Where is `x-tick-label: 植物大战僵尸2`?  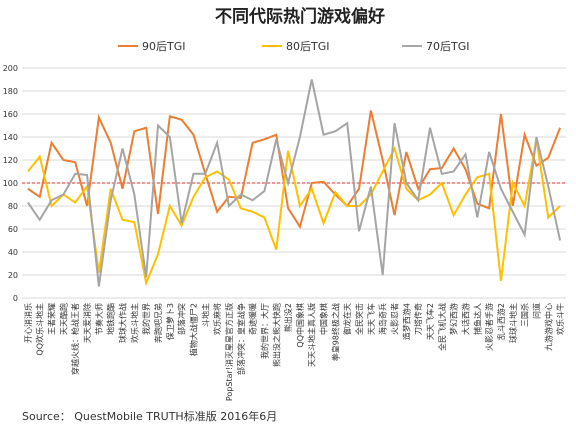 x-tick-label: 植物大战僵尸2 is located at coordinates (193, 329).